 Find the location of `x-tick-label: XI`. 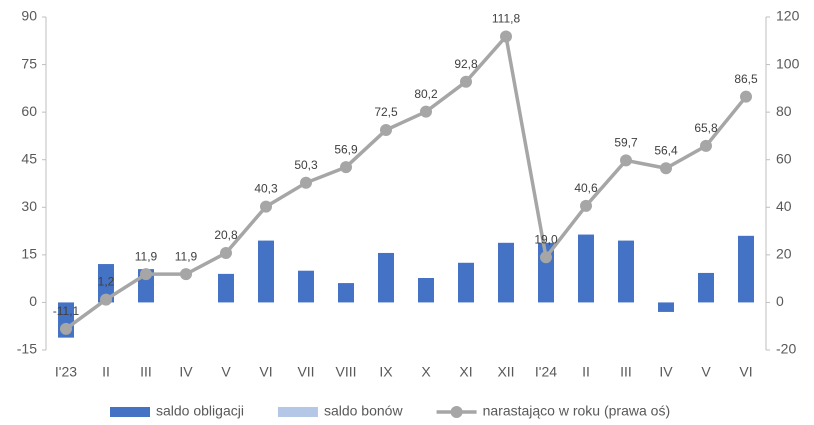

x-tick-label: XI is located at coordinates (465, 372).